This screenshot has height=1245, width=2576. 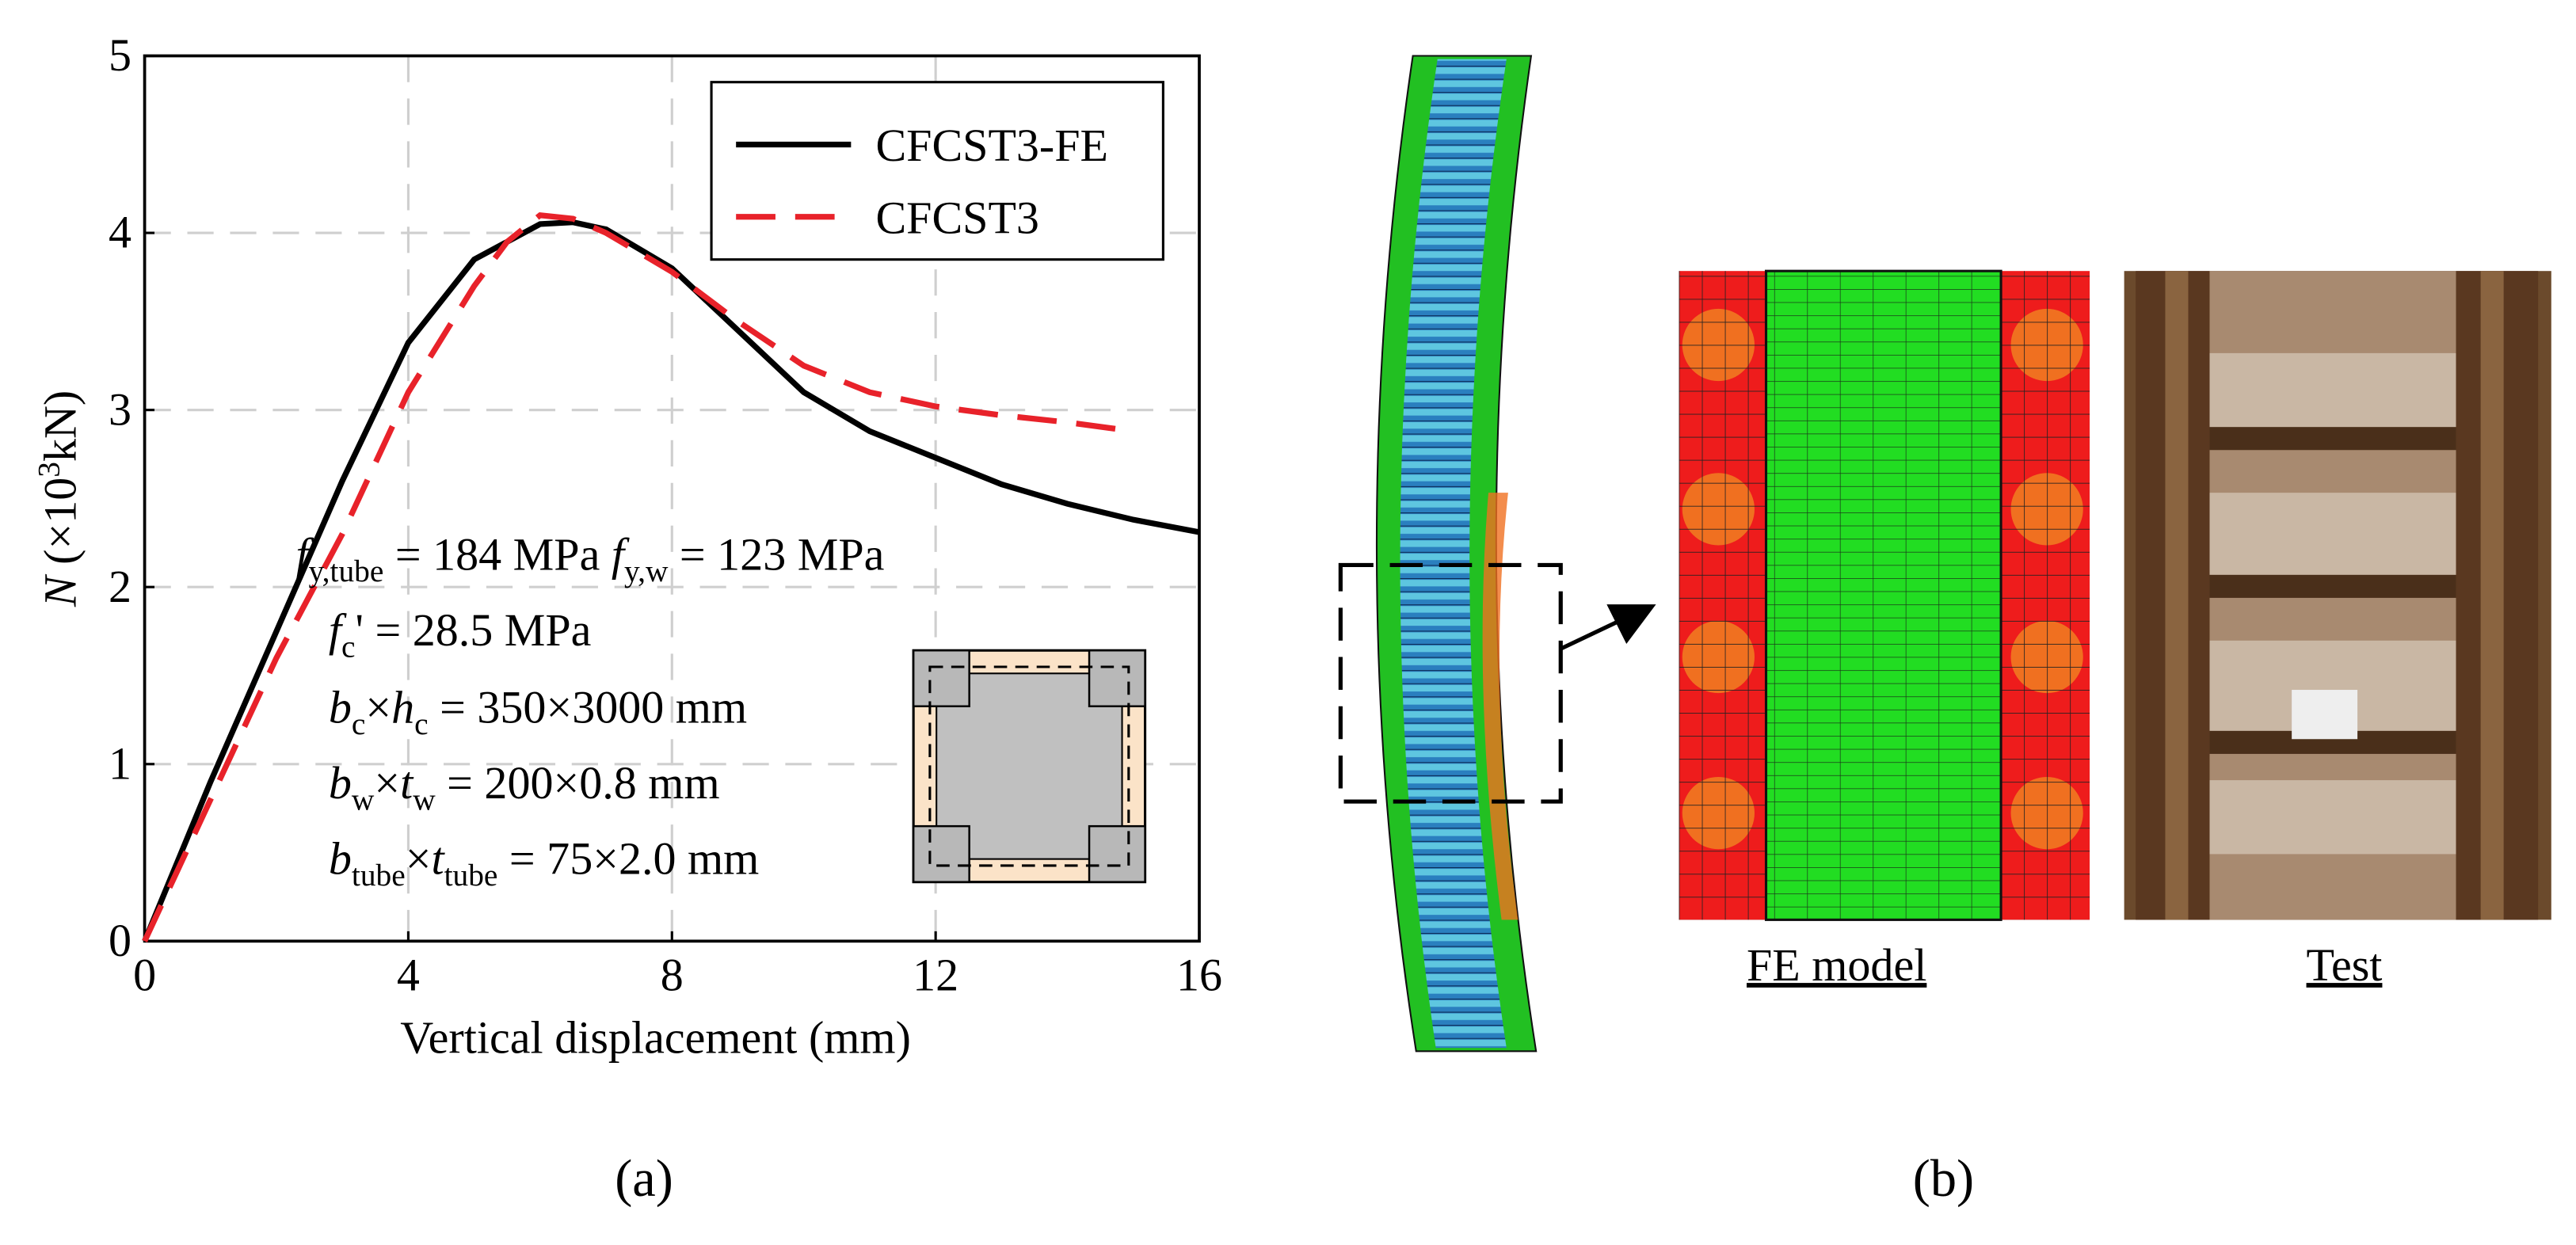 What do you see at coordinates (50, 470) in the screenshot?
I see `y-axis-label-part: 3` at bounding box center [50, 470].